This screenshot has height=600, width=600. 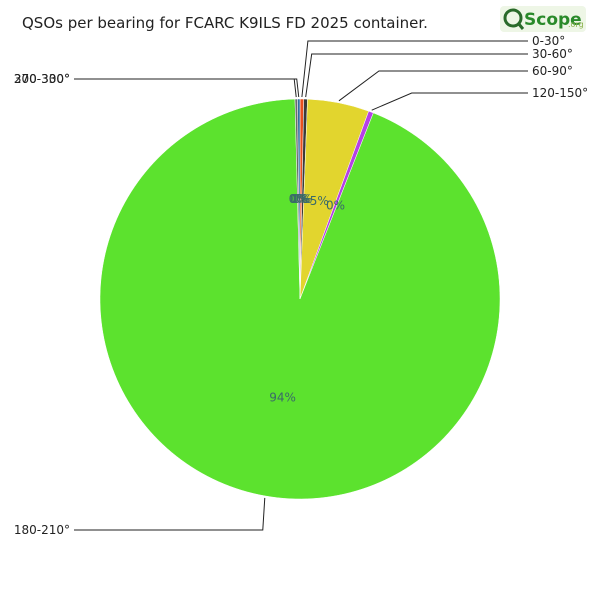 I want to click on logo-icon, so click(x=513, y=18).